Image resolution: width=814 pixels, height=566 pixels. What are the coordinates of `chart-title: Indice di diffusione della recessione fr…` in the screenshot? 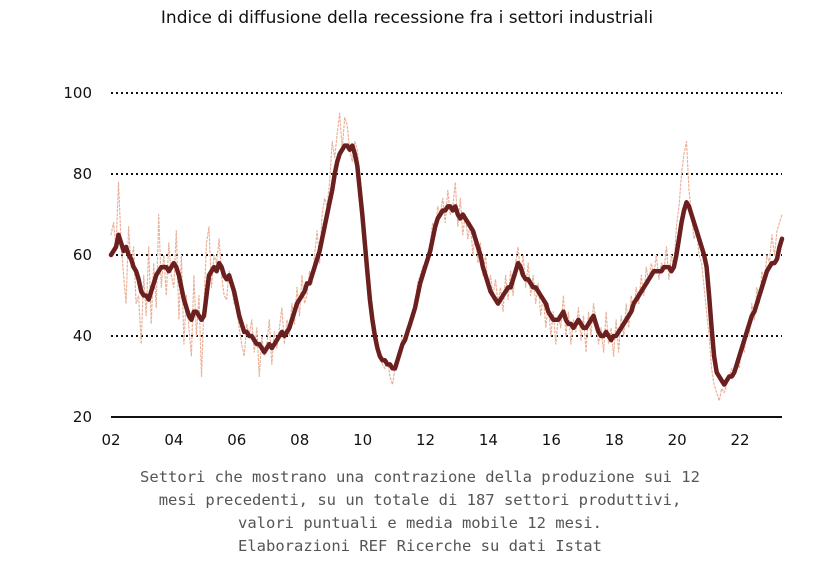 It's located at (407, 18).